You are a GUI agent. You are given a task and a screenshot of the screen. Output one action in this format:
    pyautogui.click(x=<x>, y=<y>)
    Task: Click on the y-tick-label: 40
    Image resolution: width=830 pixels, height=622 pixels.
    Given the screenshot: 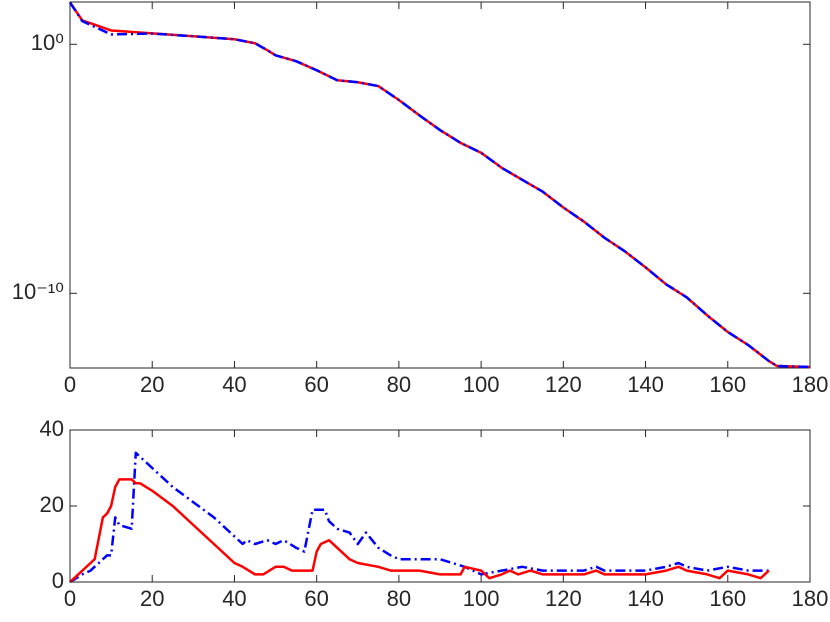 What is the action you would take?
    pyautogui.click(x=52, y=428)
    